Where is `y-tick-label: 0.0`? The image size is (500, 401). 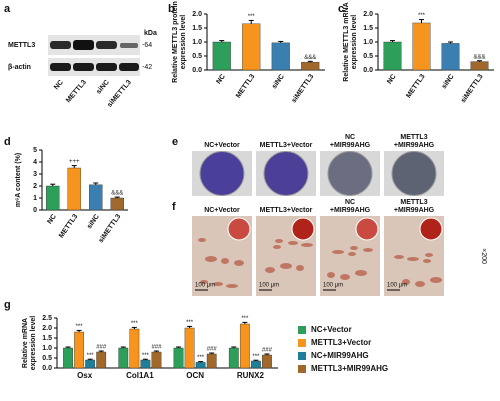
y-tick-label: 0.0 is located at coordinates (368, 70).